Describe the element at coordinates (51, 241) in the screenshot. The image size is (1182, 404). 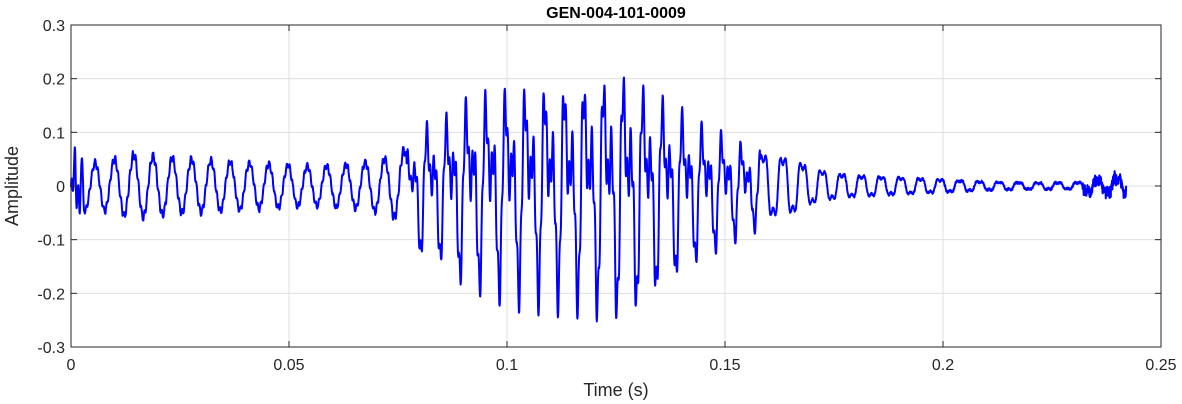
I see `y-tick-label: -0.1` at that location.